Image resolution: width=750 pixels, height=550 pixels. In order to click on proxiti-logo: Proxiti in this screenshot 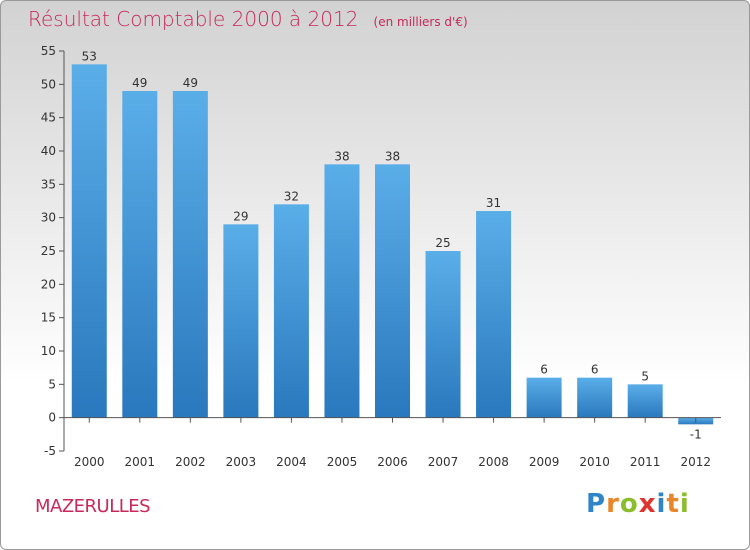, I will do `click(638, 504)`.